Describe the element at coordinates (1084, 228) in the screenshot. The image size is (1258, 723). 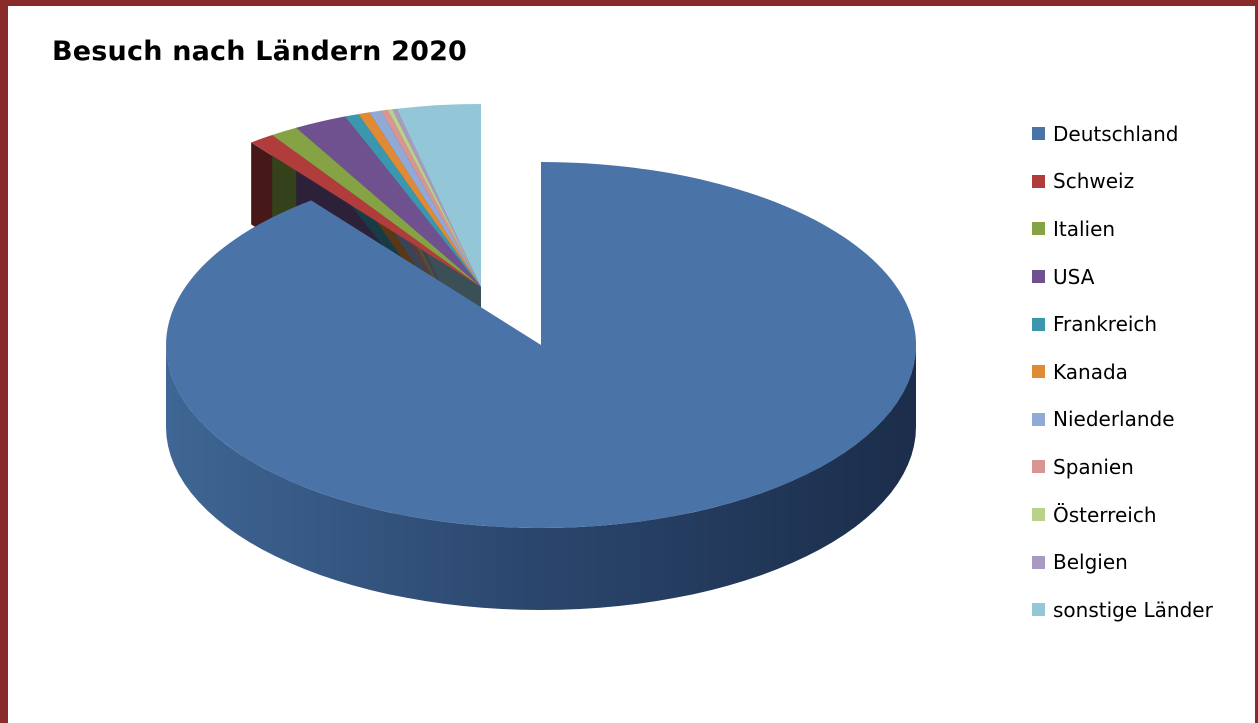
I see `legend-label: Italien` at that location.